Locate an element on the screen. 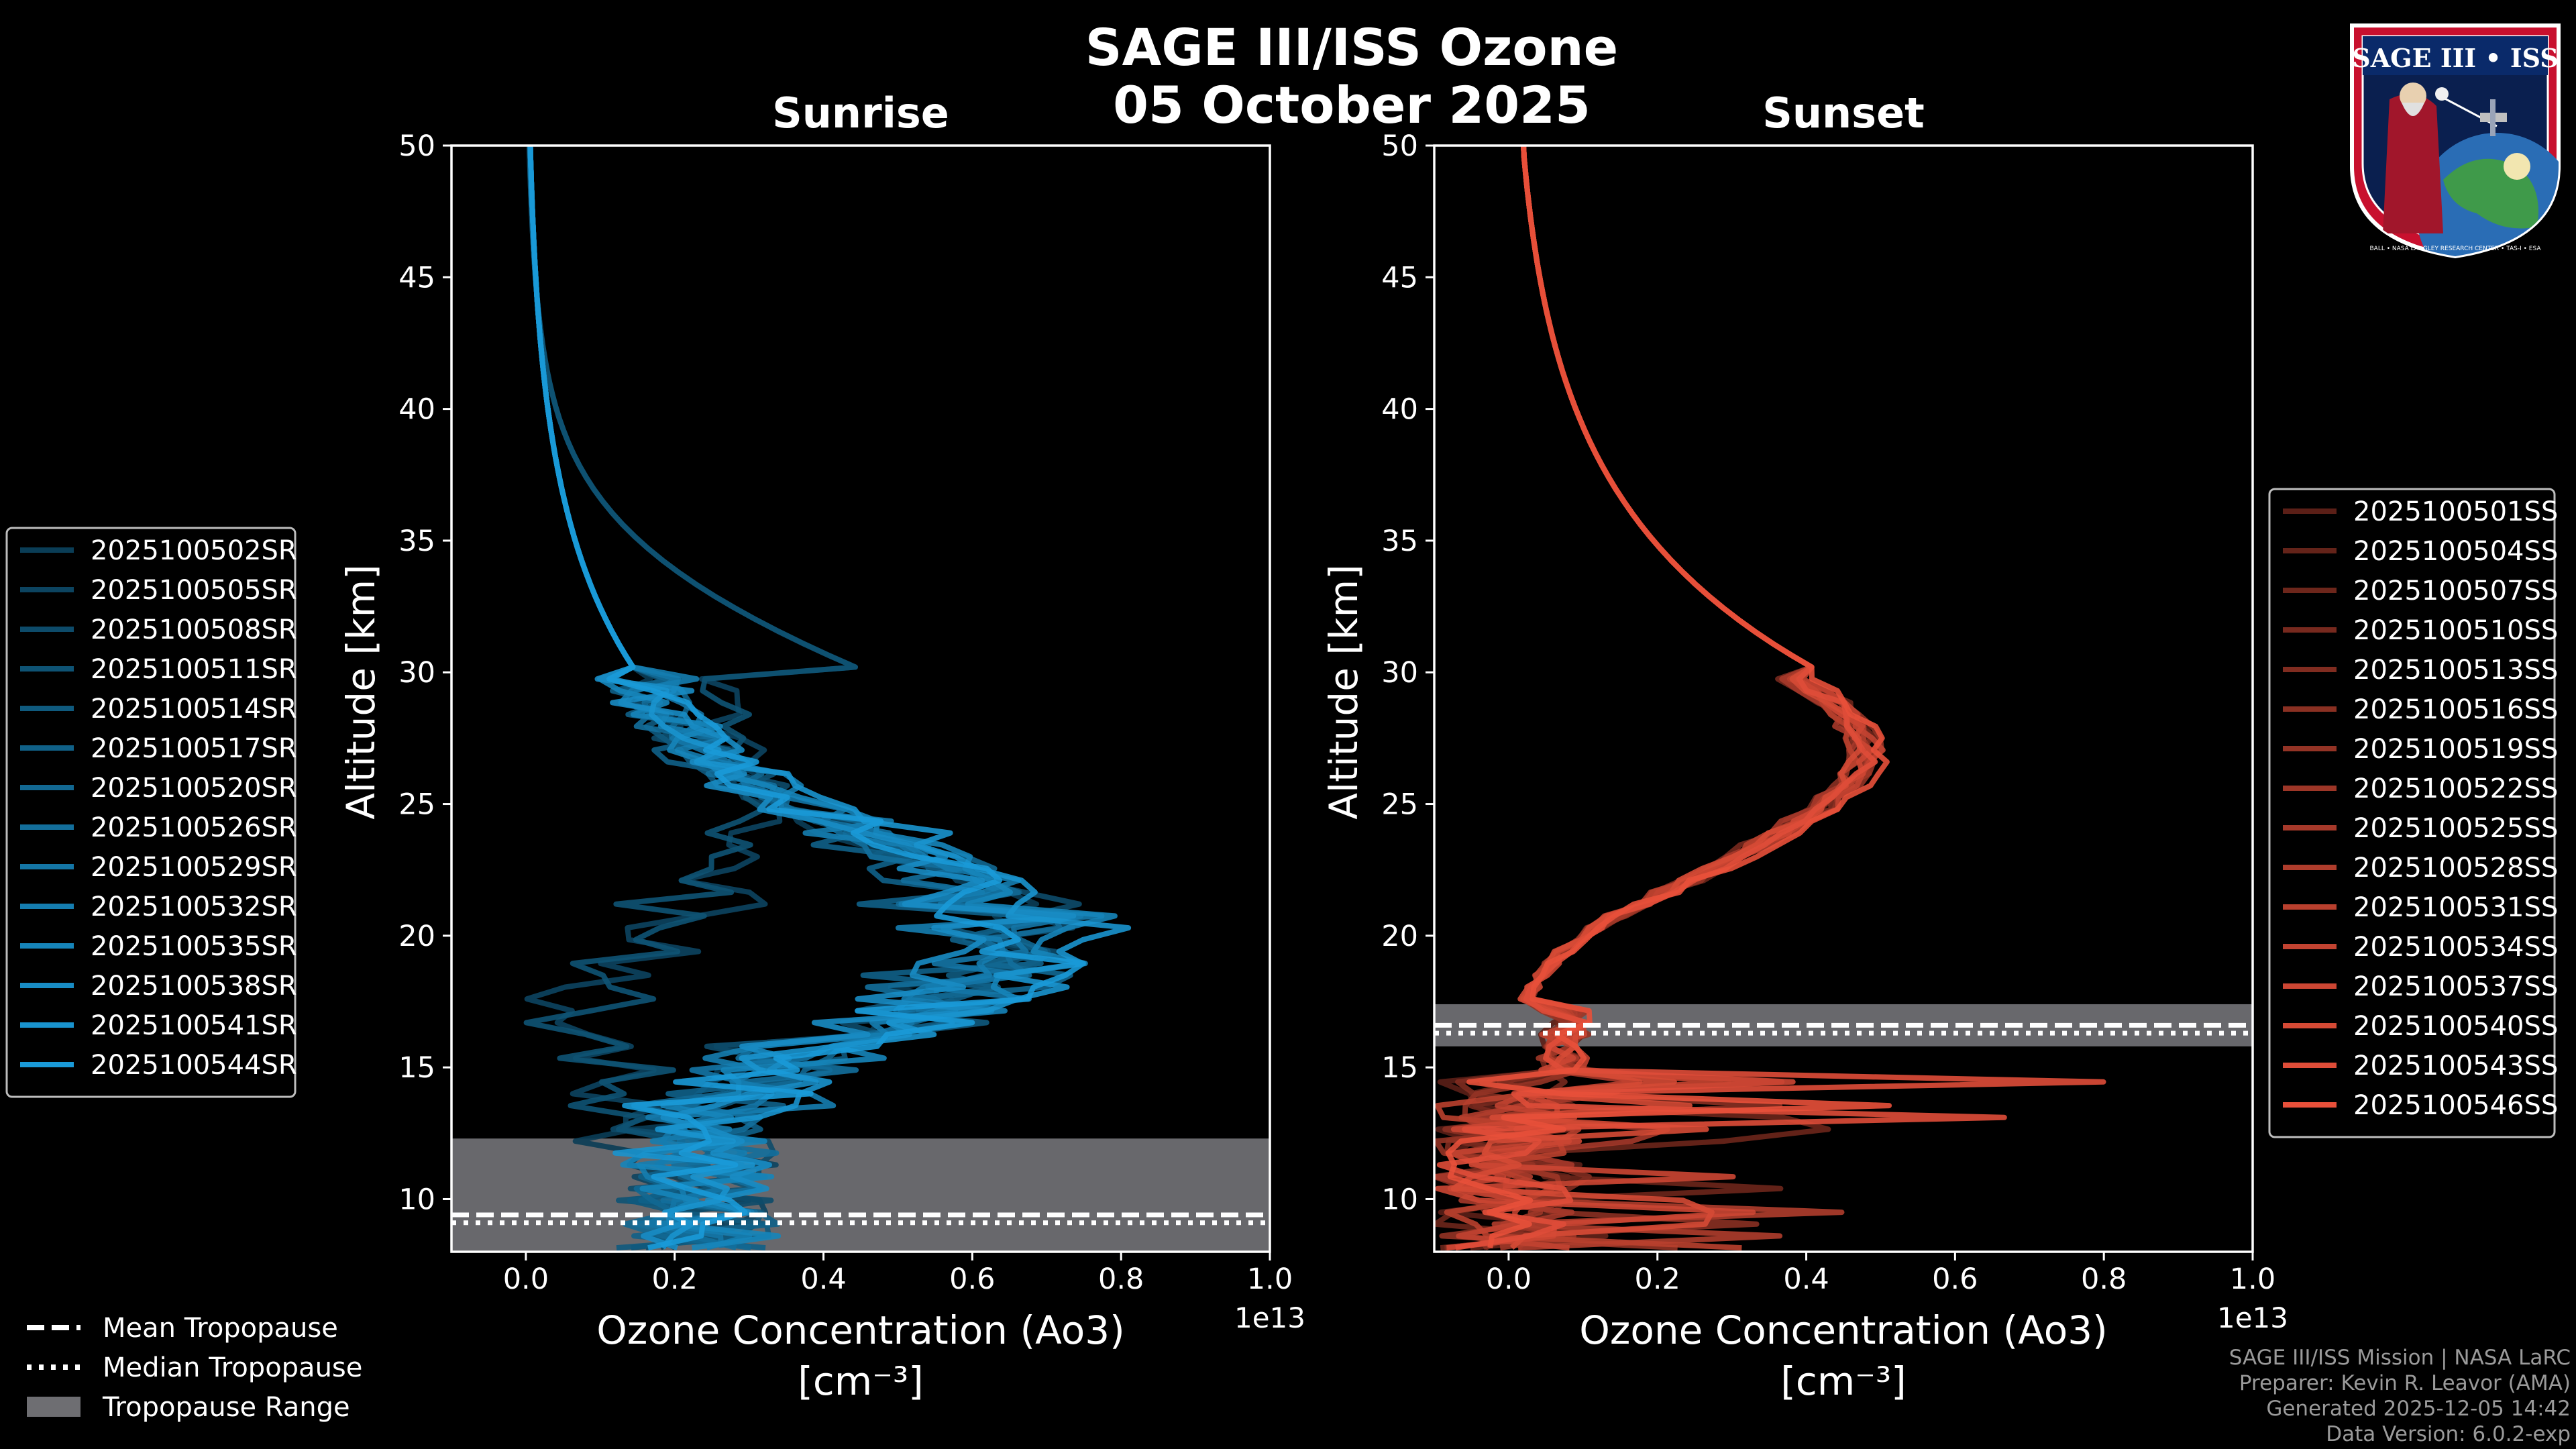 The image size is (2576, 1449). tropopause-legend-label: Mean Tropopause is located at coordinates (220, 1328).